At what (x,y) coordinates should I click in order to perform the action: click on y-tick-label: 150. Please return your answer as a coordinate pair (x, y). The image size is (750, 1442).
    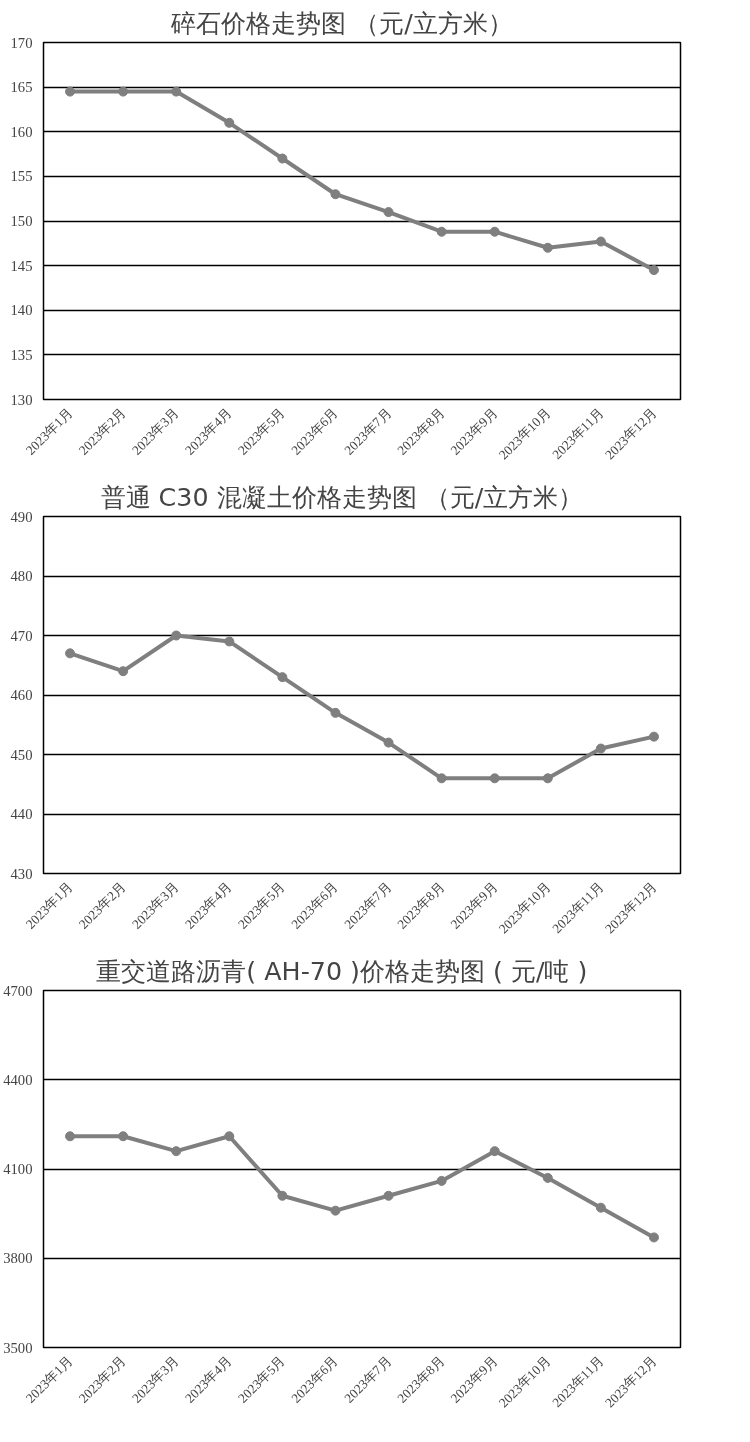
    Looking at the image, I should click on (21, 221).